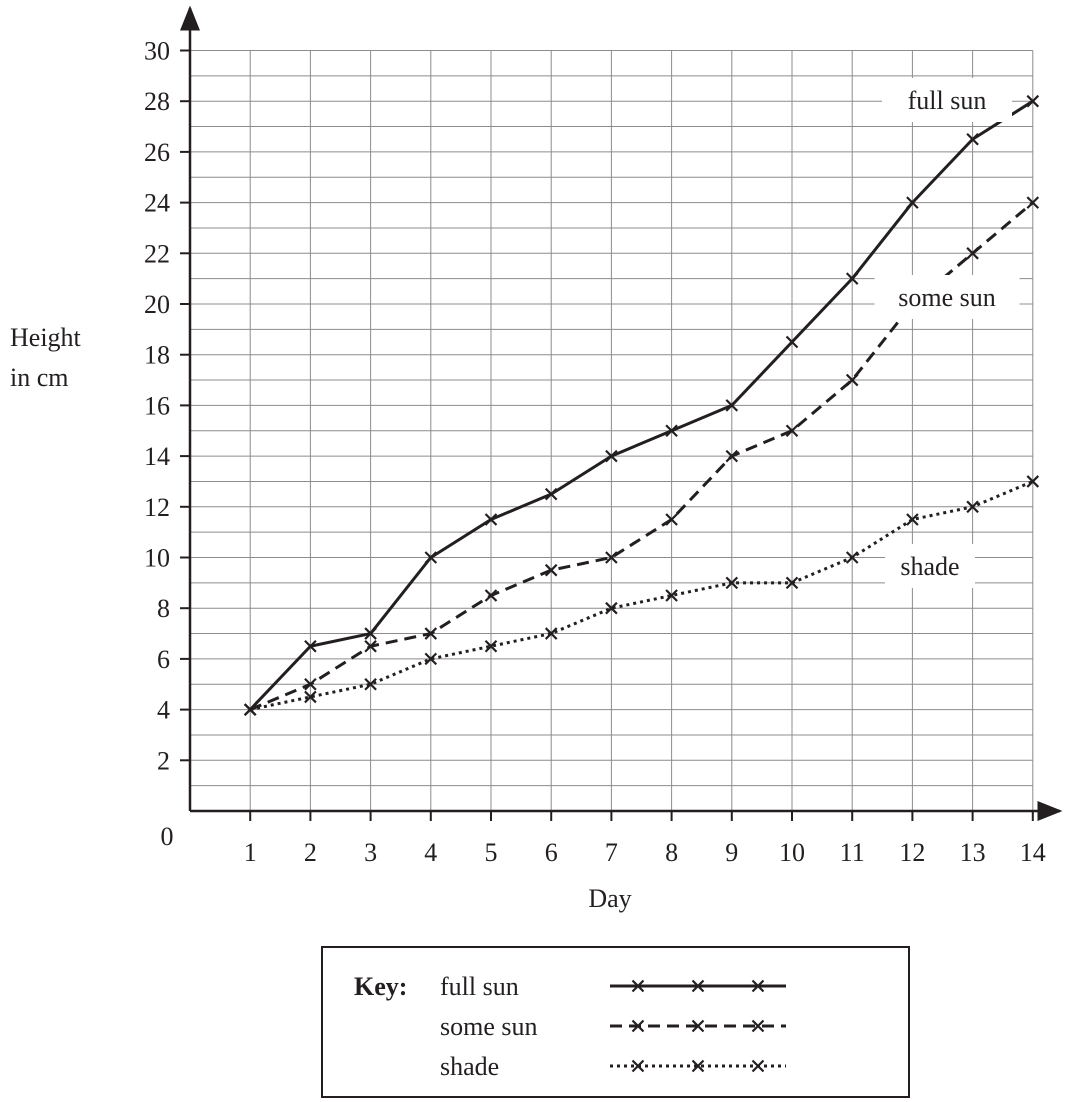  Describe the element at coordinates (430, 852) in the screenshot. I see `x-tick-label: 4` at that location.